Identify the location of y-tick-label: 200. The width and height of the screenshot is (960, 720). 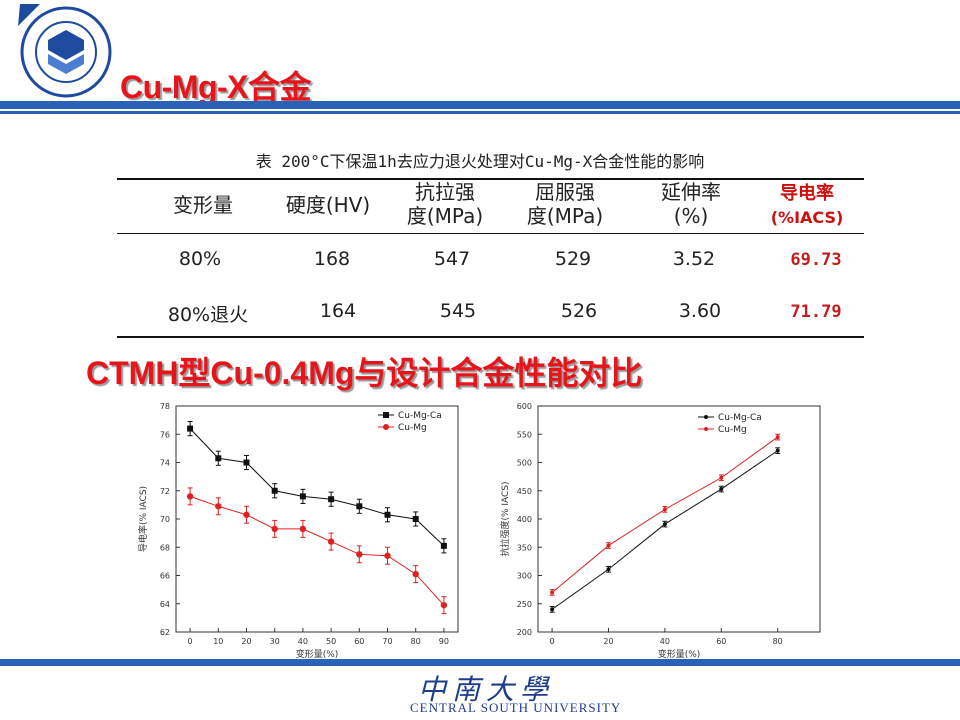
(524, 632).